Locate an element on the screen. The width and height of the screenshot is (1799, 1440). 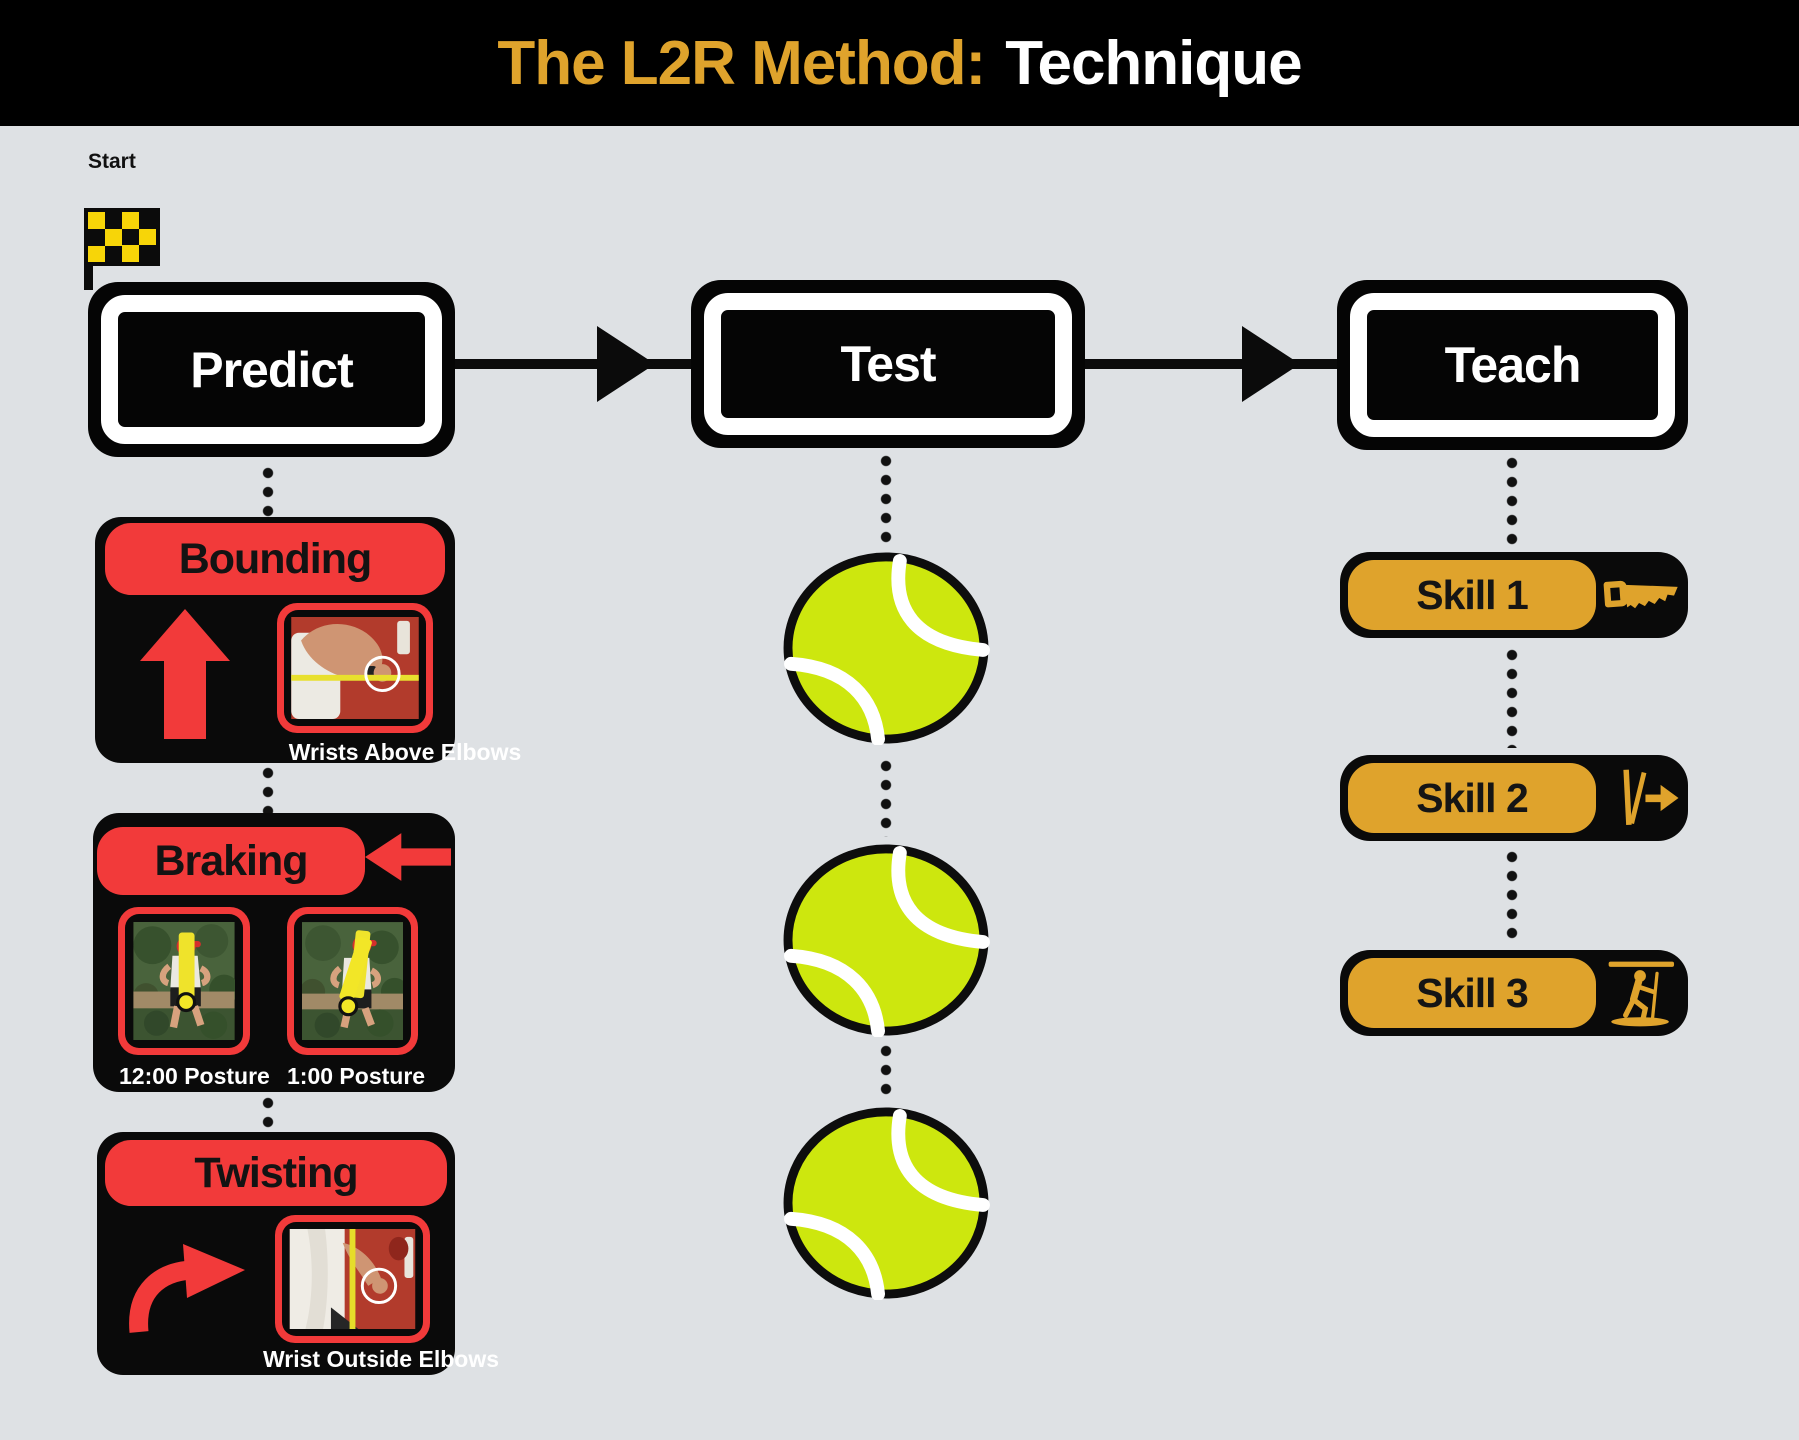
card-twisting: Twisting Wrist is located at coordinates (298, 1253).